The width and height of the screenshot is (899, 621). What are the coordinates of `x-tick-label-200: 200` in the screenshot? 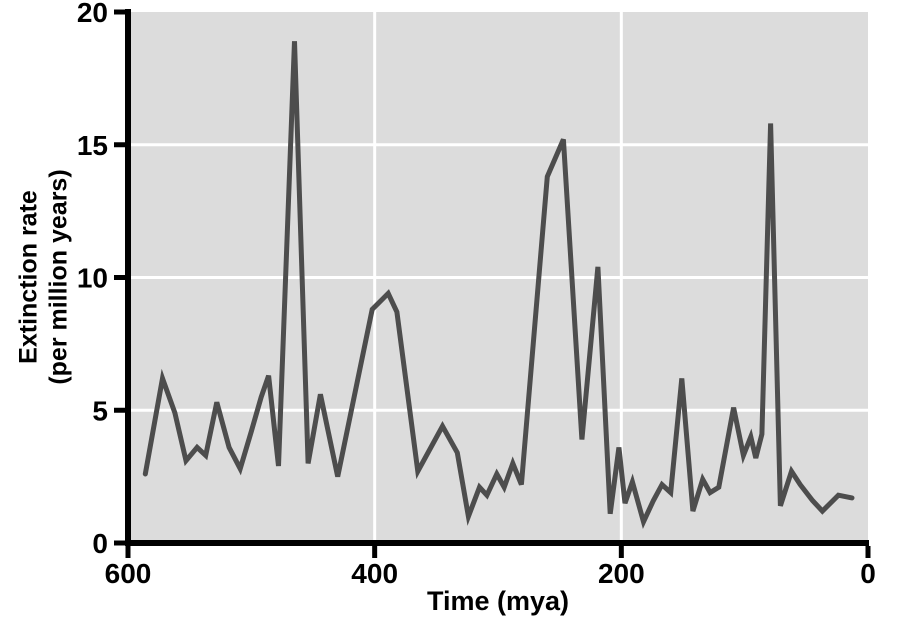 It's located at (621, 573).